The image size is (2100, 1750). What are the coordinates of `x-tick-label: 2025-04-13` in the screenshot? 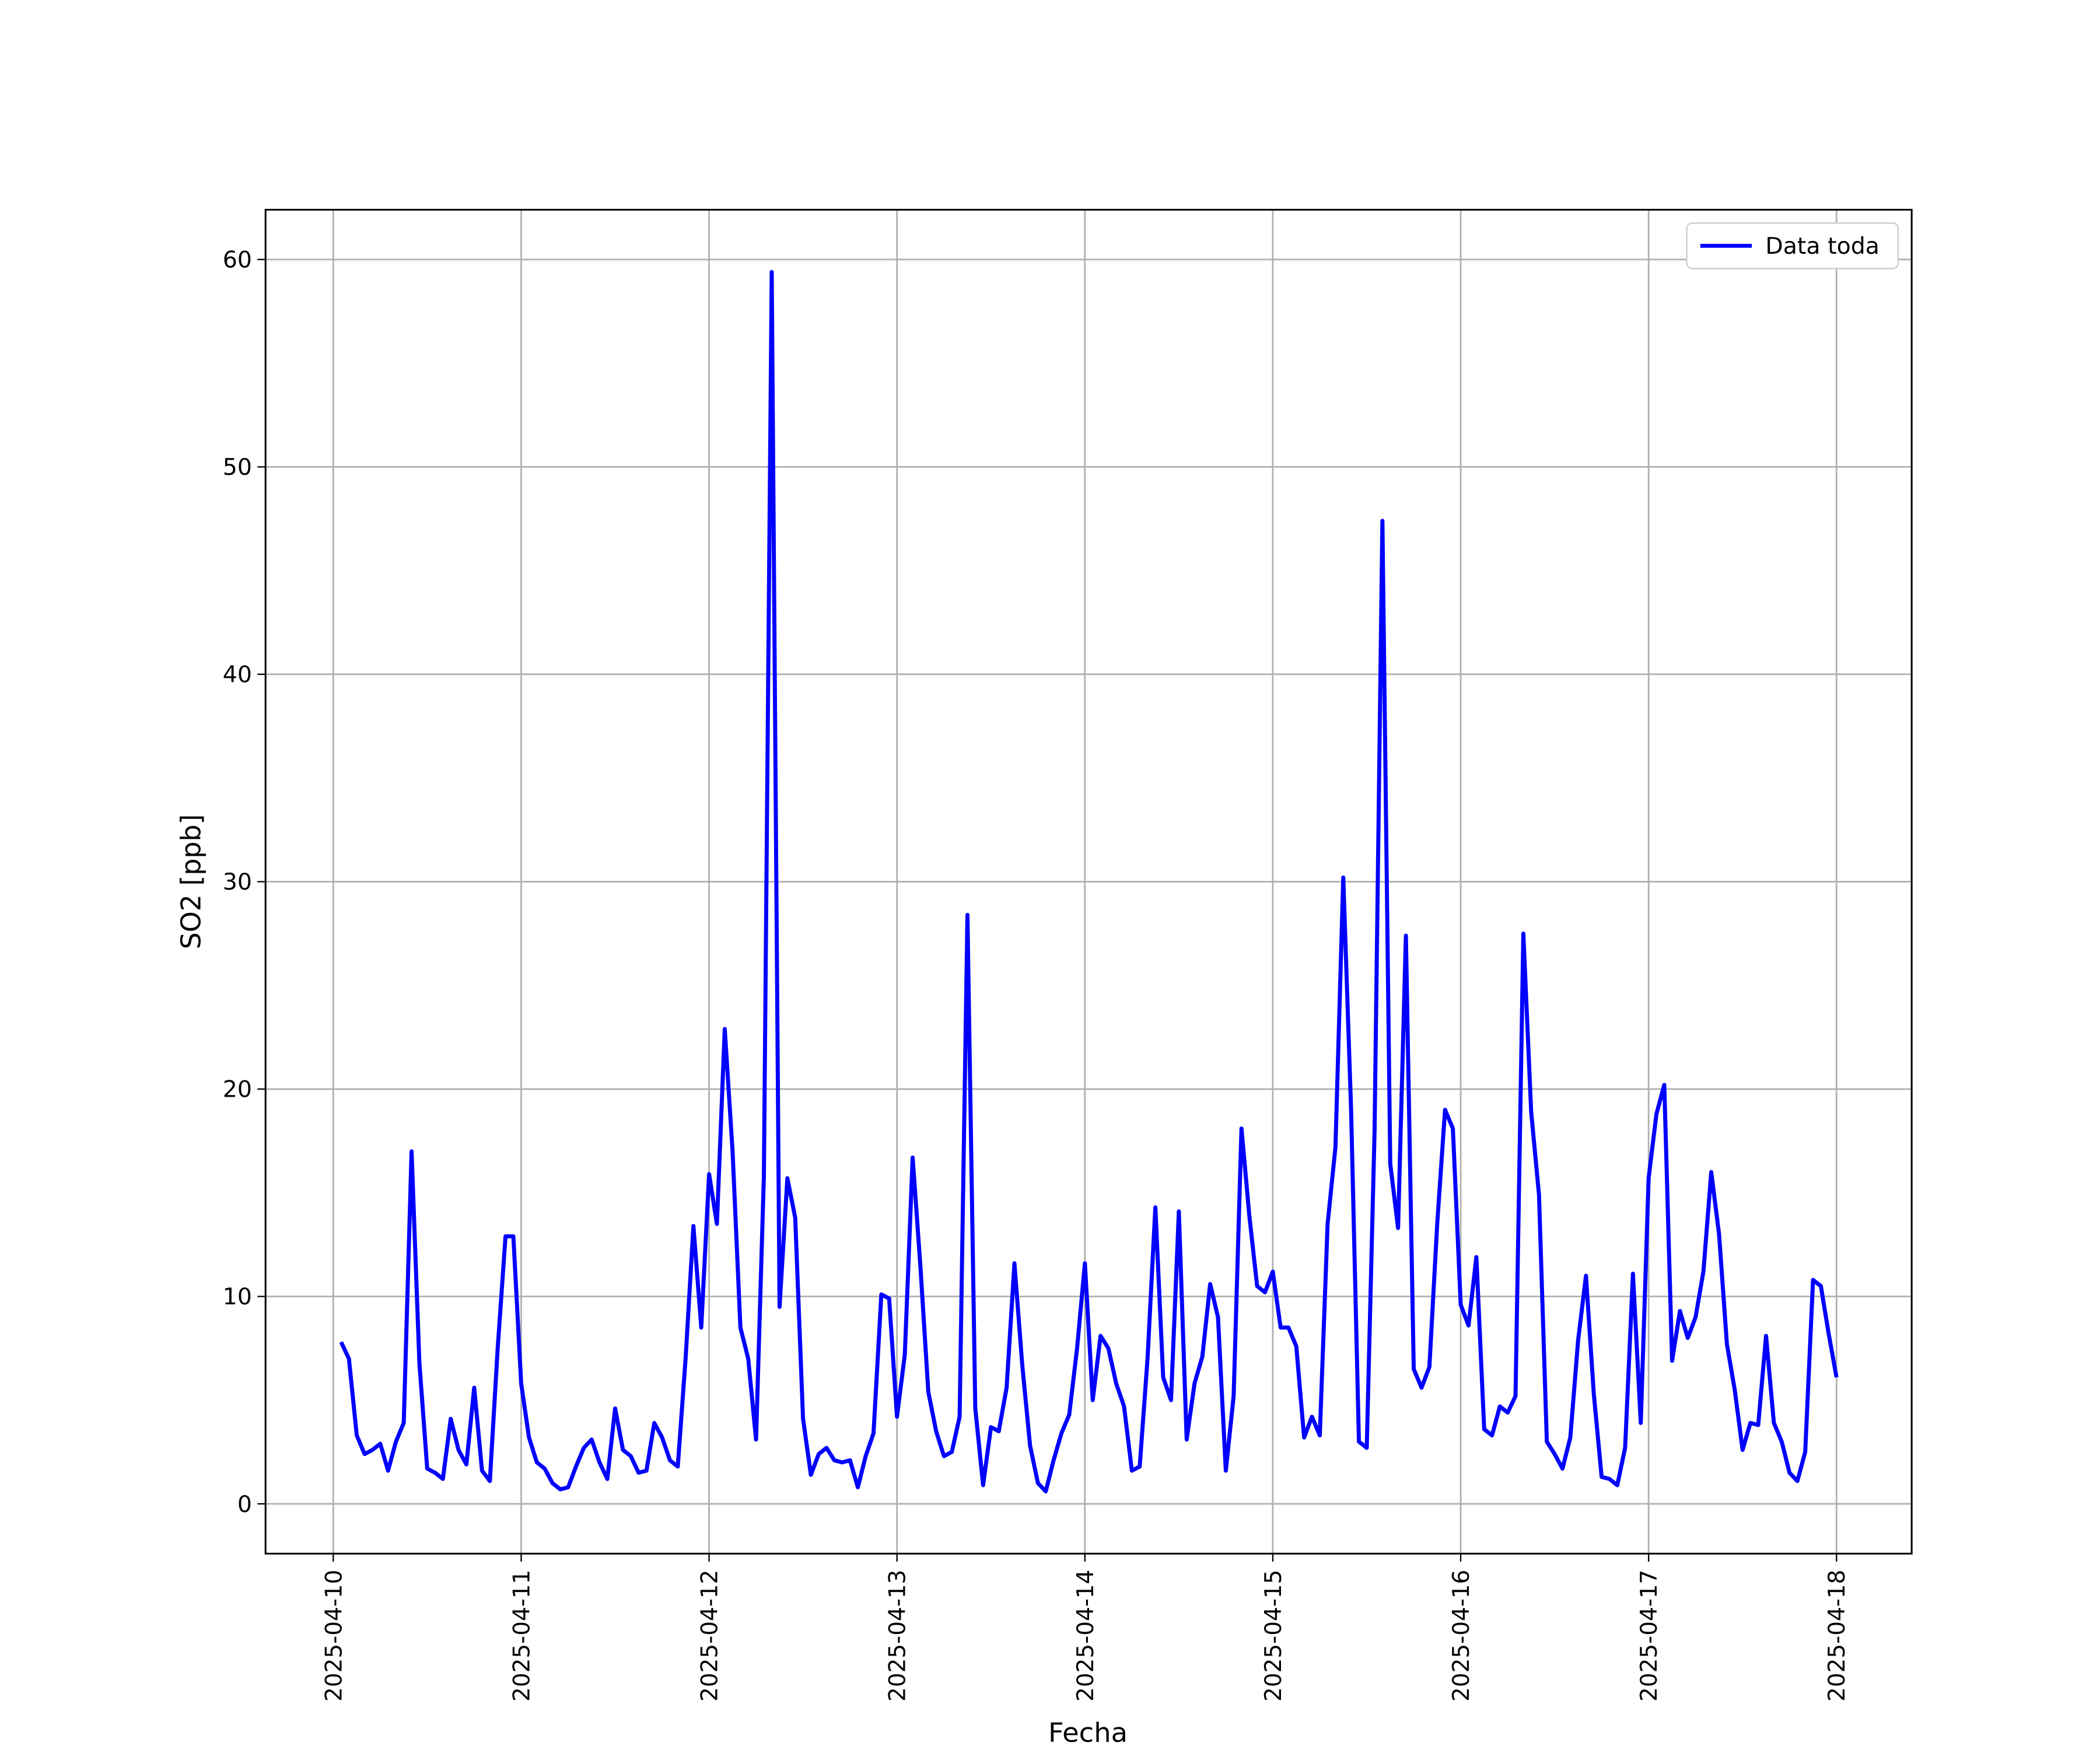 It's located at (897, 1636).